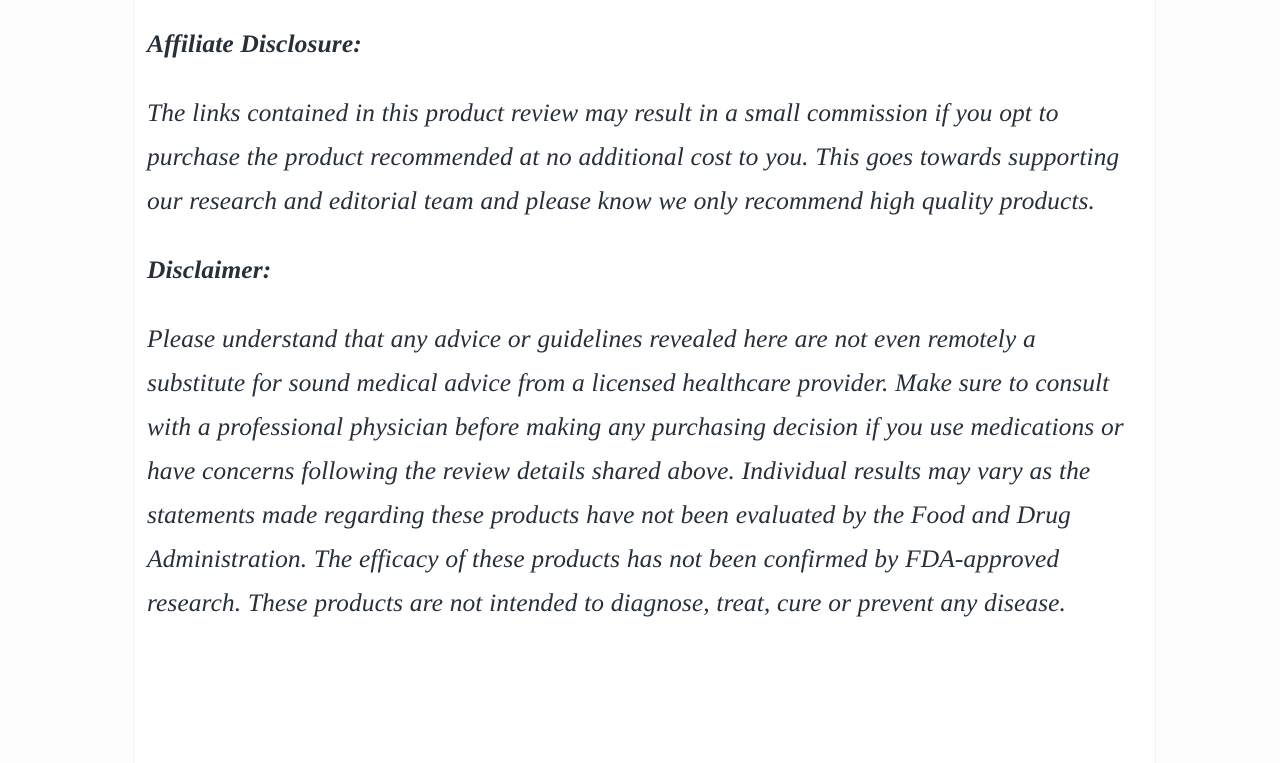  I want to click on affiliate-disclosure-heading: Affiliate Disclosure:, so click(254, 43).